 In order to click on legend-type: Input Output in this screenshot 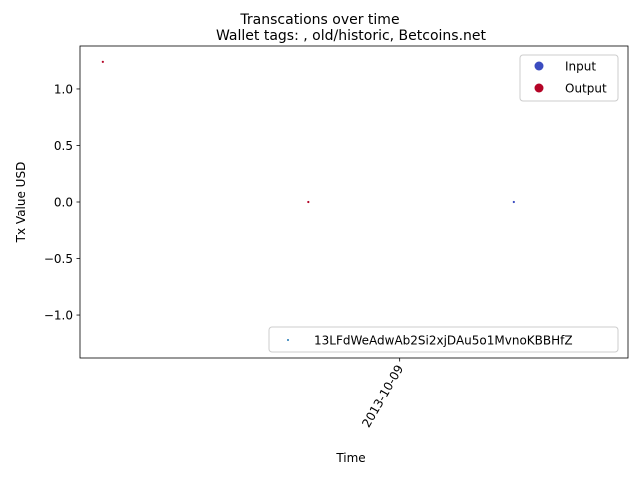, I will do `click(569, 78)`.